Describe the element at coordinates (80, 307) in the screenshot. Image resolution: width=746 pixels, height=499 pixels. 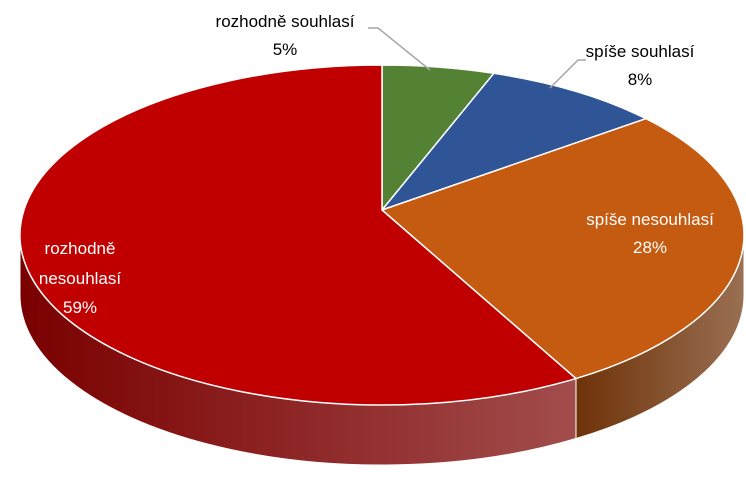
I see `value-label: 59%` at that location.